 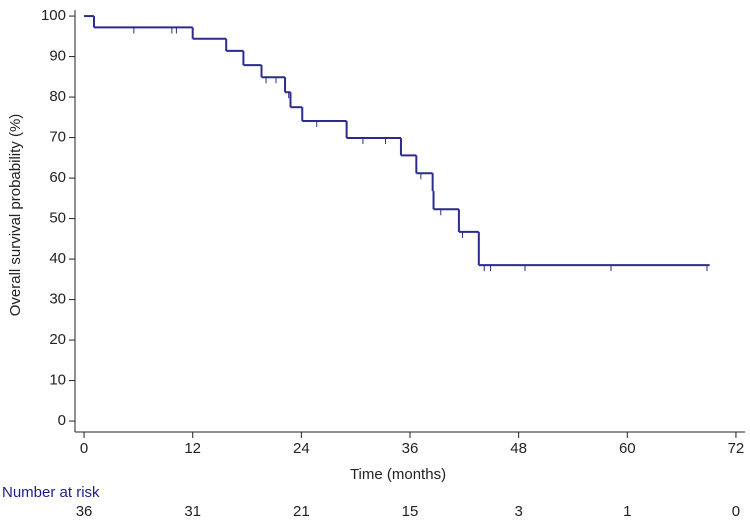 I want to click on y-tick-label: 80, so click(x=57, y=96).